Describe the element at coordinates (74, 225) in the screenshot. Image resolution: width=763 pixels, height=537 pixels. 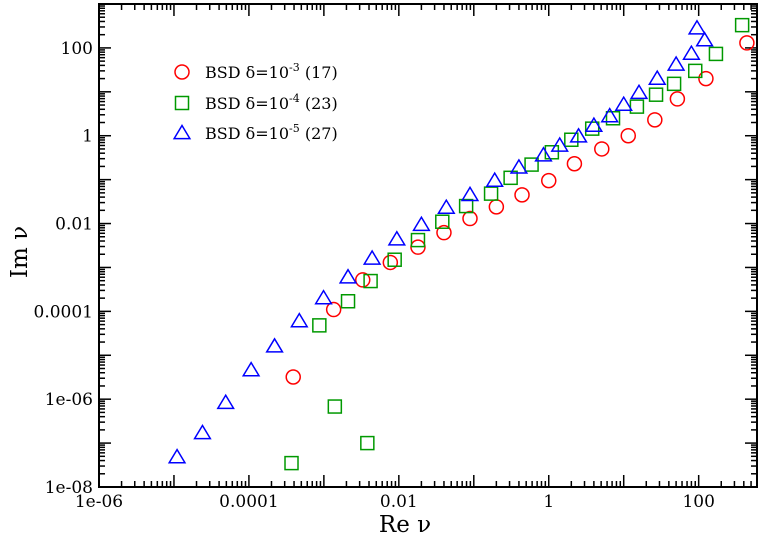
I see `y-tick-label: 0.01` at that location.